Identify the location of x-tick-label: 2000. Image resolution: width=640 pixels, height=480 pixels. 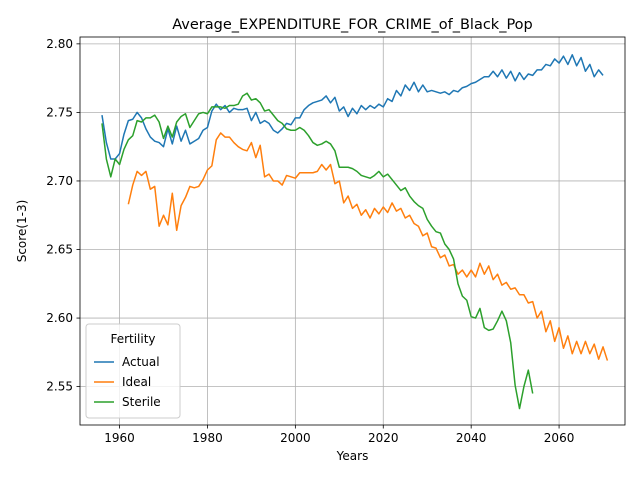
(295, 438).